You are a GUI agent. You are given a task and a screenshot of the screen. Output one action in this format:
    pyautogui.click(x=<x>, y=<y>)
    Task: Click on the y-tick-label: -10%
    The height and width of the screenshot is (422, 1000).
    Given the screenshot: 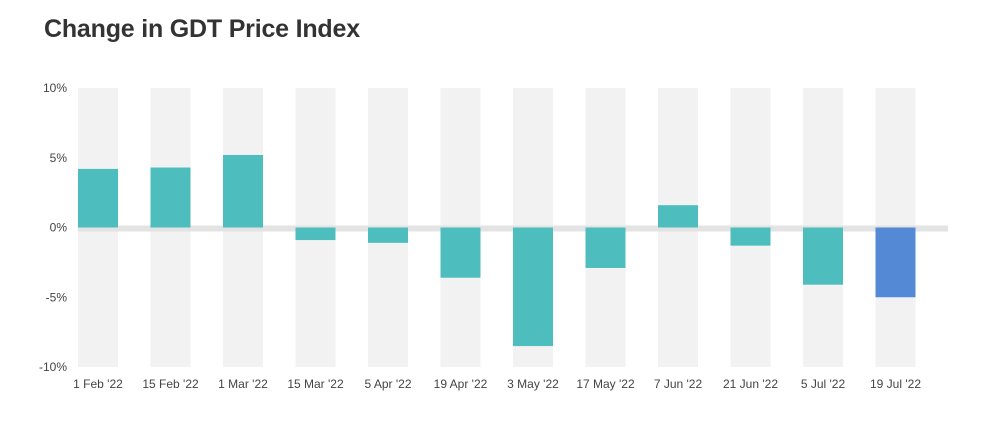 What is the action you would take?
    pyautogui.click(x=53, y=367)
    